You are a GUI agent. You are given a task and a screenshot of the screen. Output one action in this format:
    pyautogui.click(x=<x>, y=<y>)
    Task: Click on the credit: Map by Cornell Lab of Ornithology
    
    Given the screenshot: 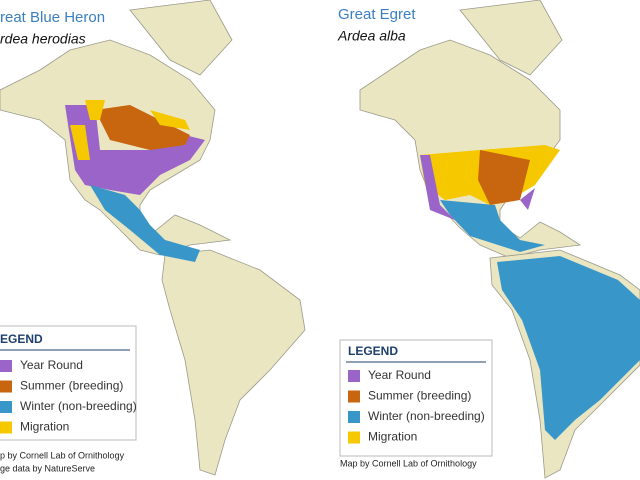 What is the action you would take?
    pyautogui.click(x=408, y=463)
    